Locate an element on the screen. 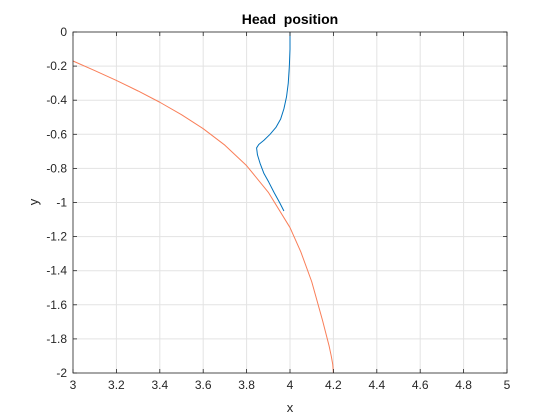 The width and height of the screenshot is (560, 420). x-tick-label: 4.8 is located at coordinates (463, 385).